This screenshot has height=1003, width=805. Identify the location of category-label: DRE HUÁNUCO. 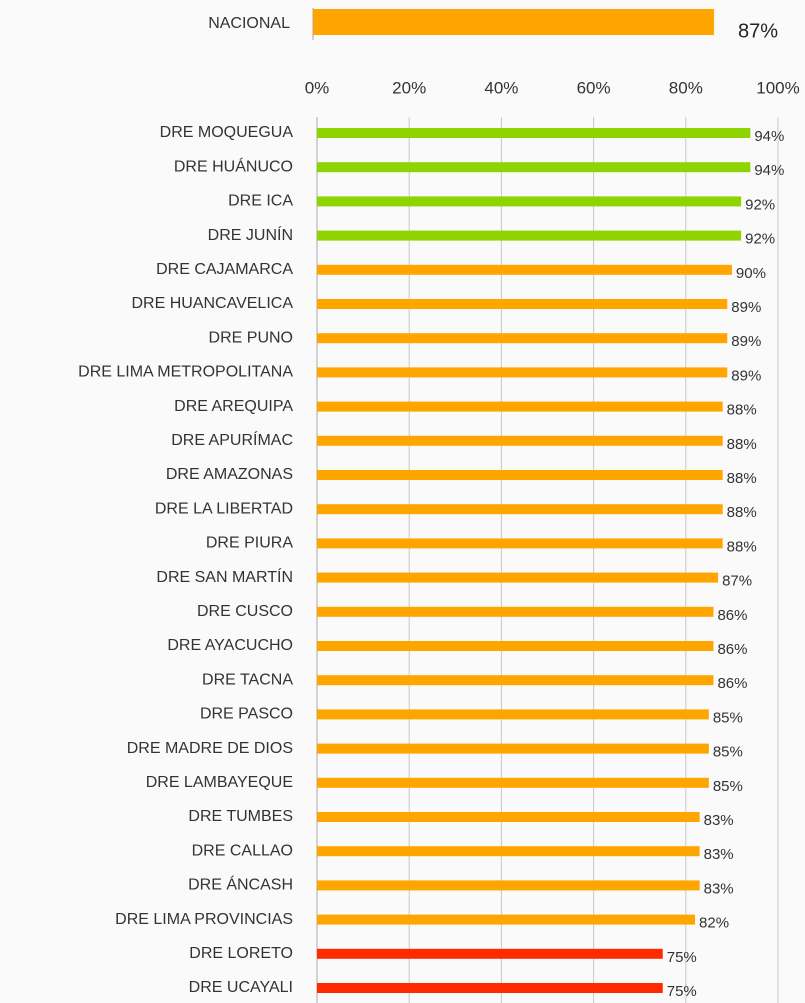
(233, 165).